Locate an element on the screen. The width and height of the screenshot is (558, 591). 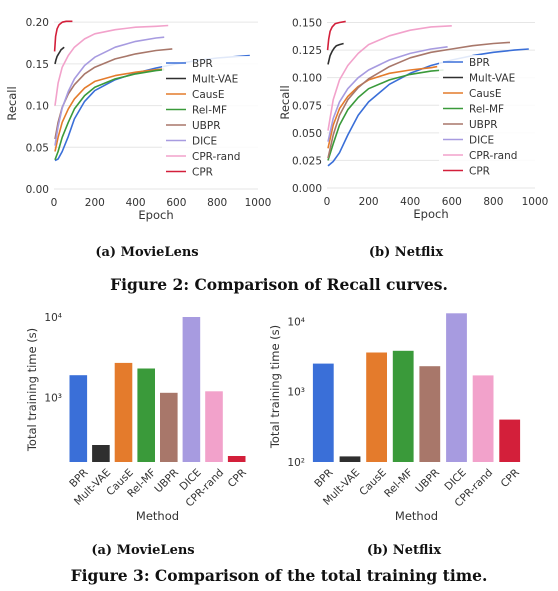
time-movielens-bar-dice is located at coordinates (191, 389).